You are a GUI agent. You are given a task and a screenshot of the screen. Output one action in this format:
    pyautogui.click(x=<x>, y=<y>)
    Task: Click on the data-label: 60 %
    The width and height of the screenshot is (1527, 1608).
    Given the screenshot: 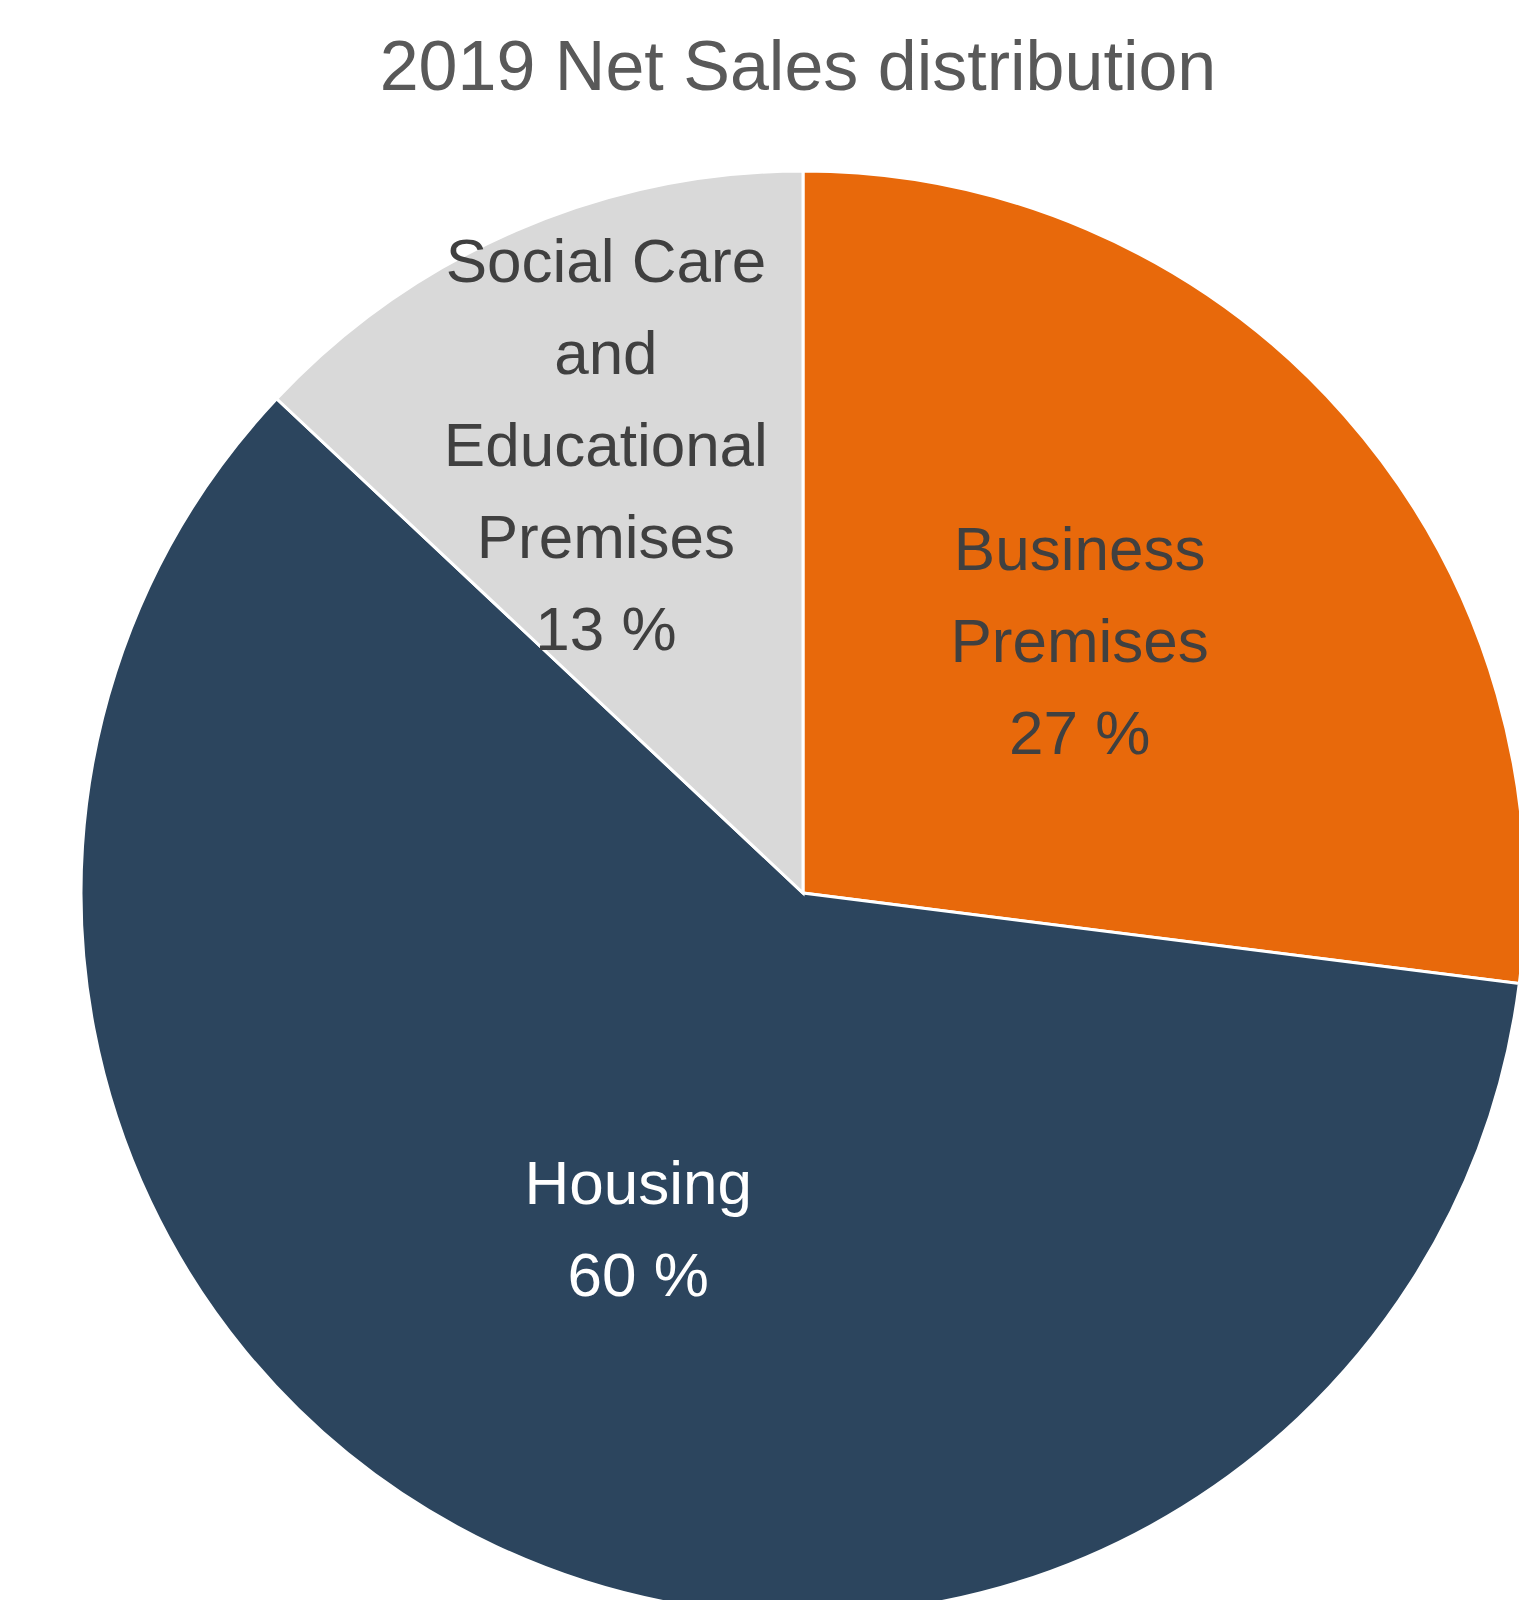 What is the action you would take?
    pyautogui.click(x=638, y=1274)
    